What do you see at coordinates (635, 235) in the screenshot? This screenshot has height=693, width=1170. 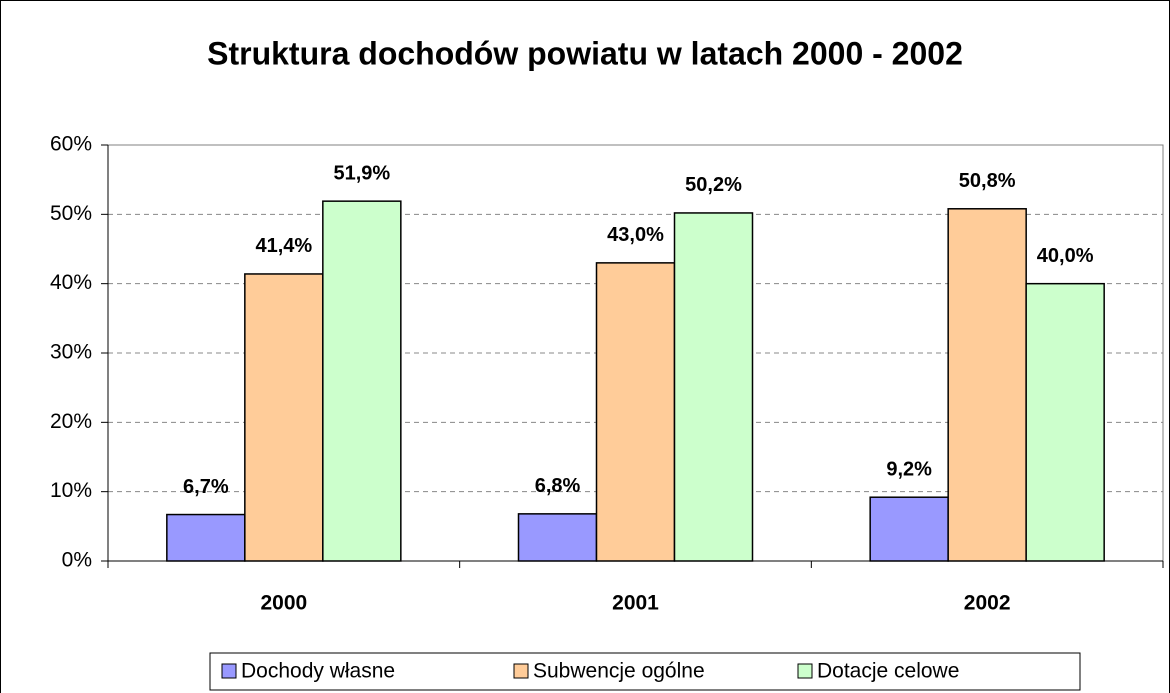 I see `value-label: 43,0%` at bounding box center [635, 235].